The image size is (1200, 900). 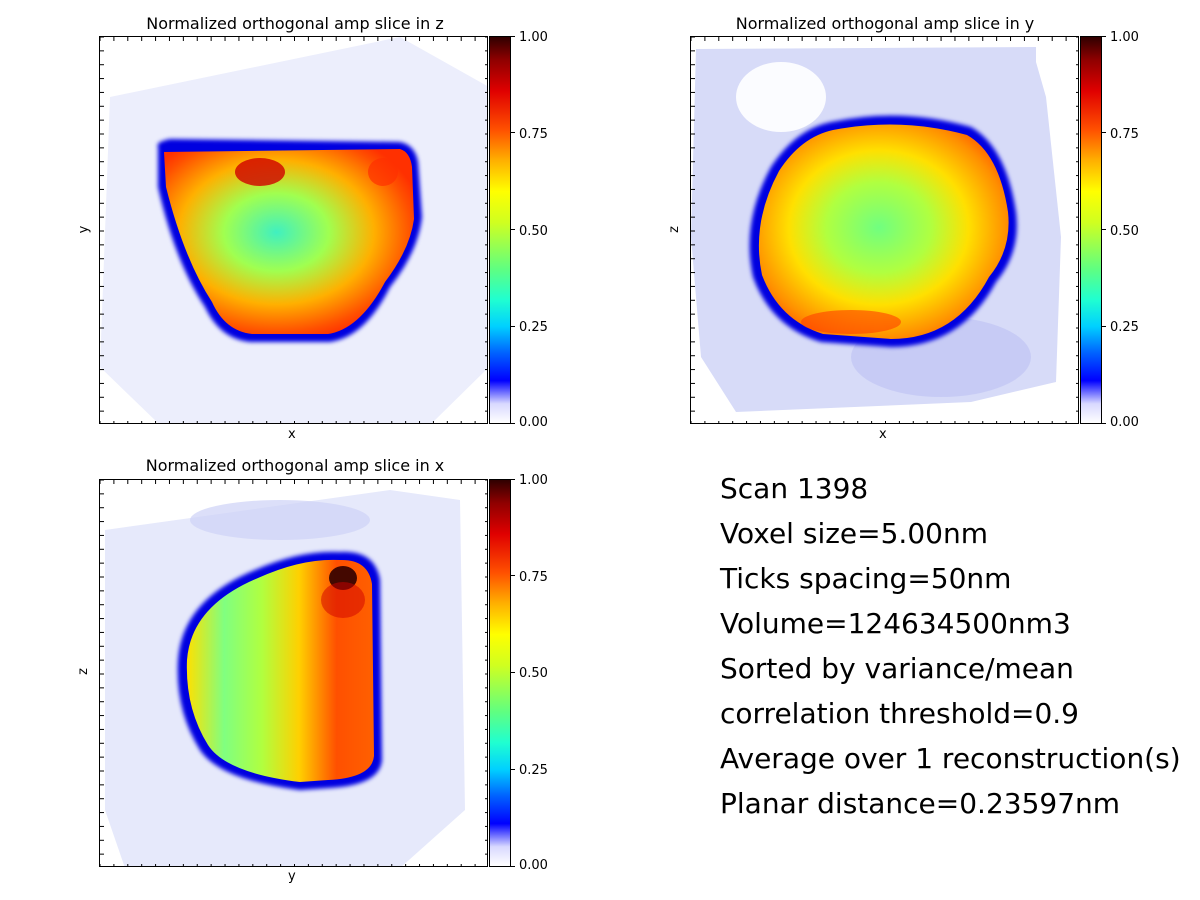 I want to click on sorted-by: Sorted by variance/mean, so click(x=897, y=668).